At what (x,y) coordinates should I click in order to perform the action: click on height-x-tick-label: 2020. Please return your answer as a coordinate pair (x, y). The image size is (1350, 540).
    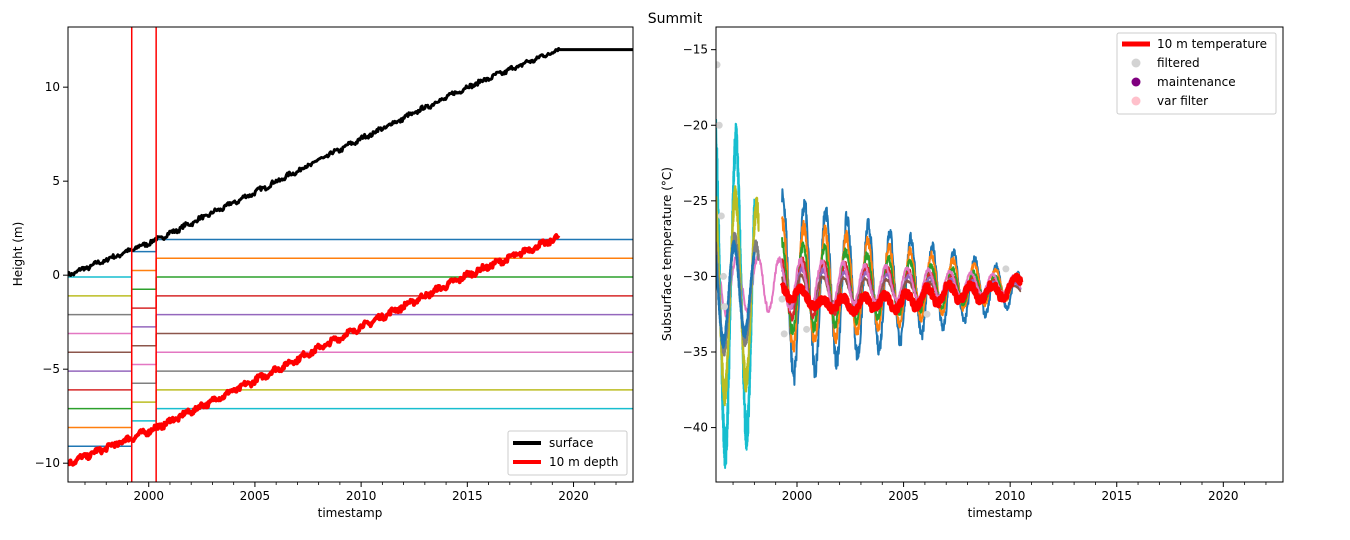
    Looking at the image, I should click on (573, 496).